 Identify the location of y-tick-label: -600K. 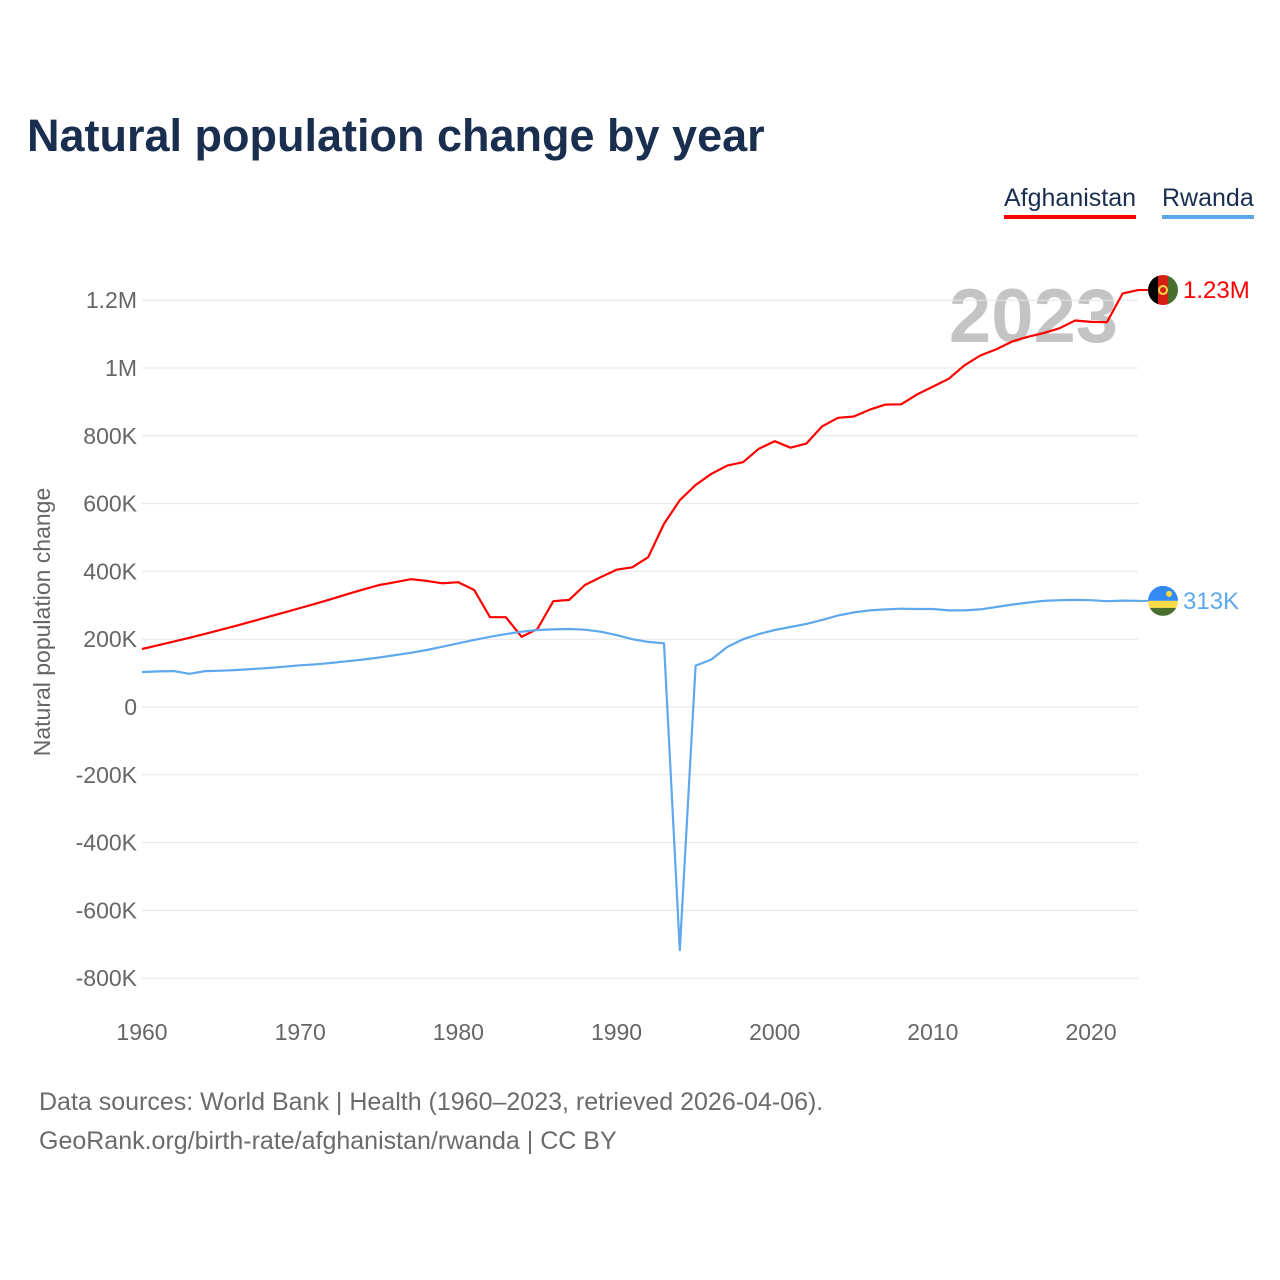
(107, 910).